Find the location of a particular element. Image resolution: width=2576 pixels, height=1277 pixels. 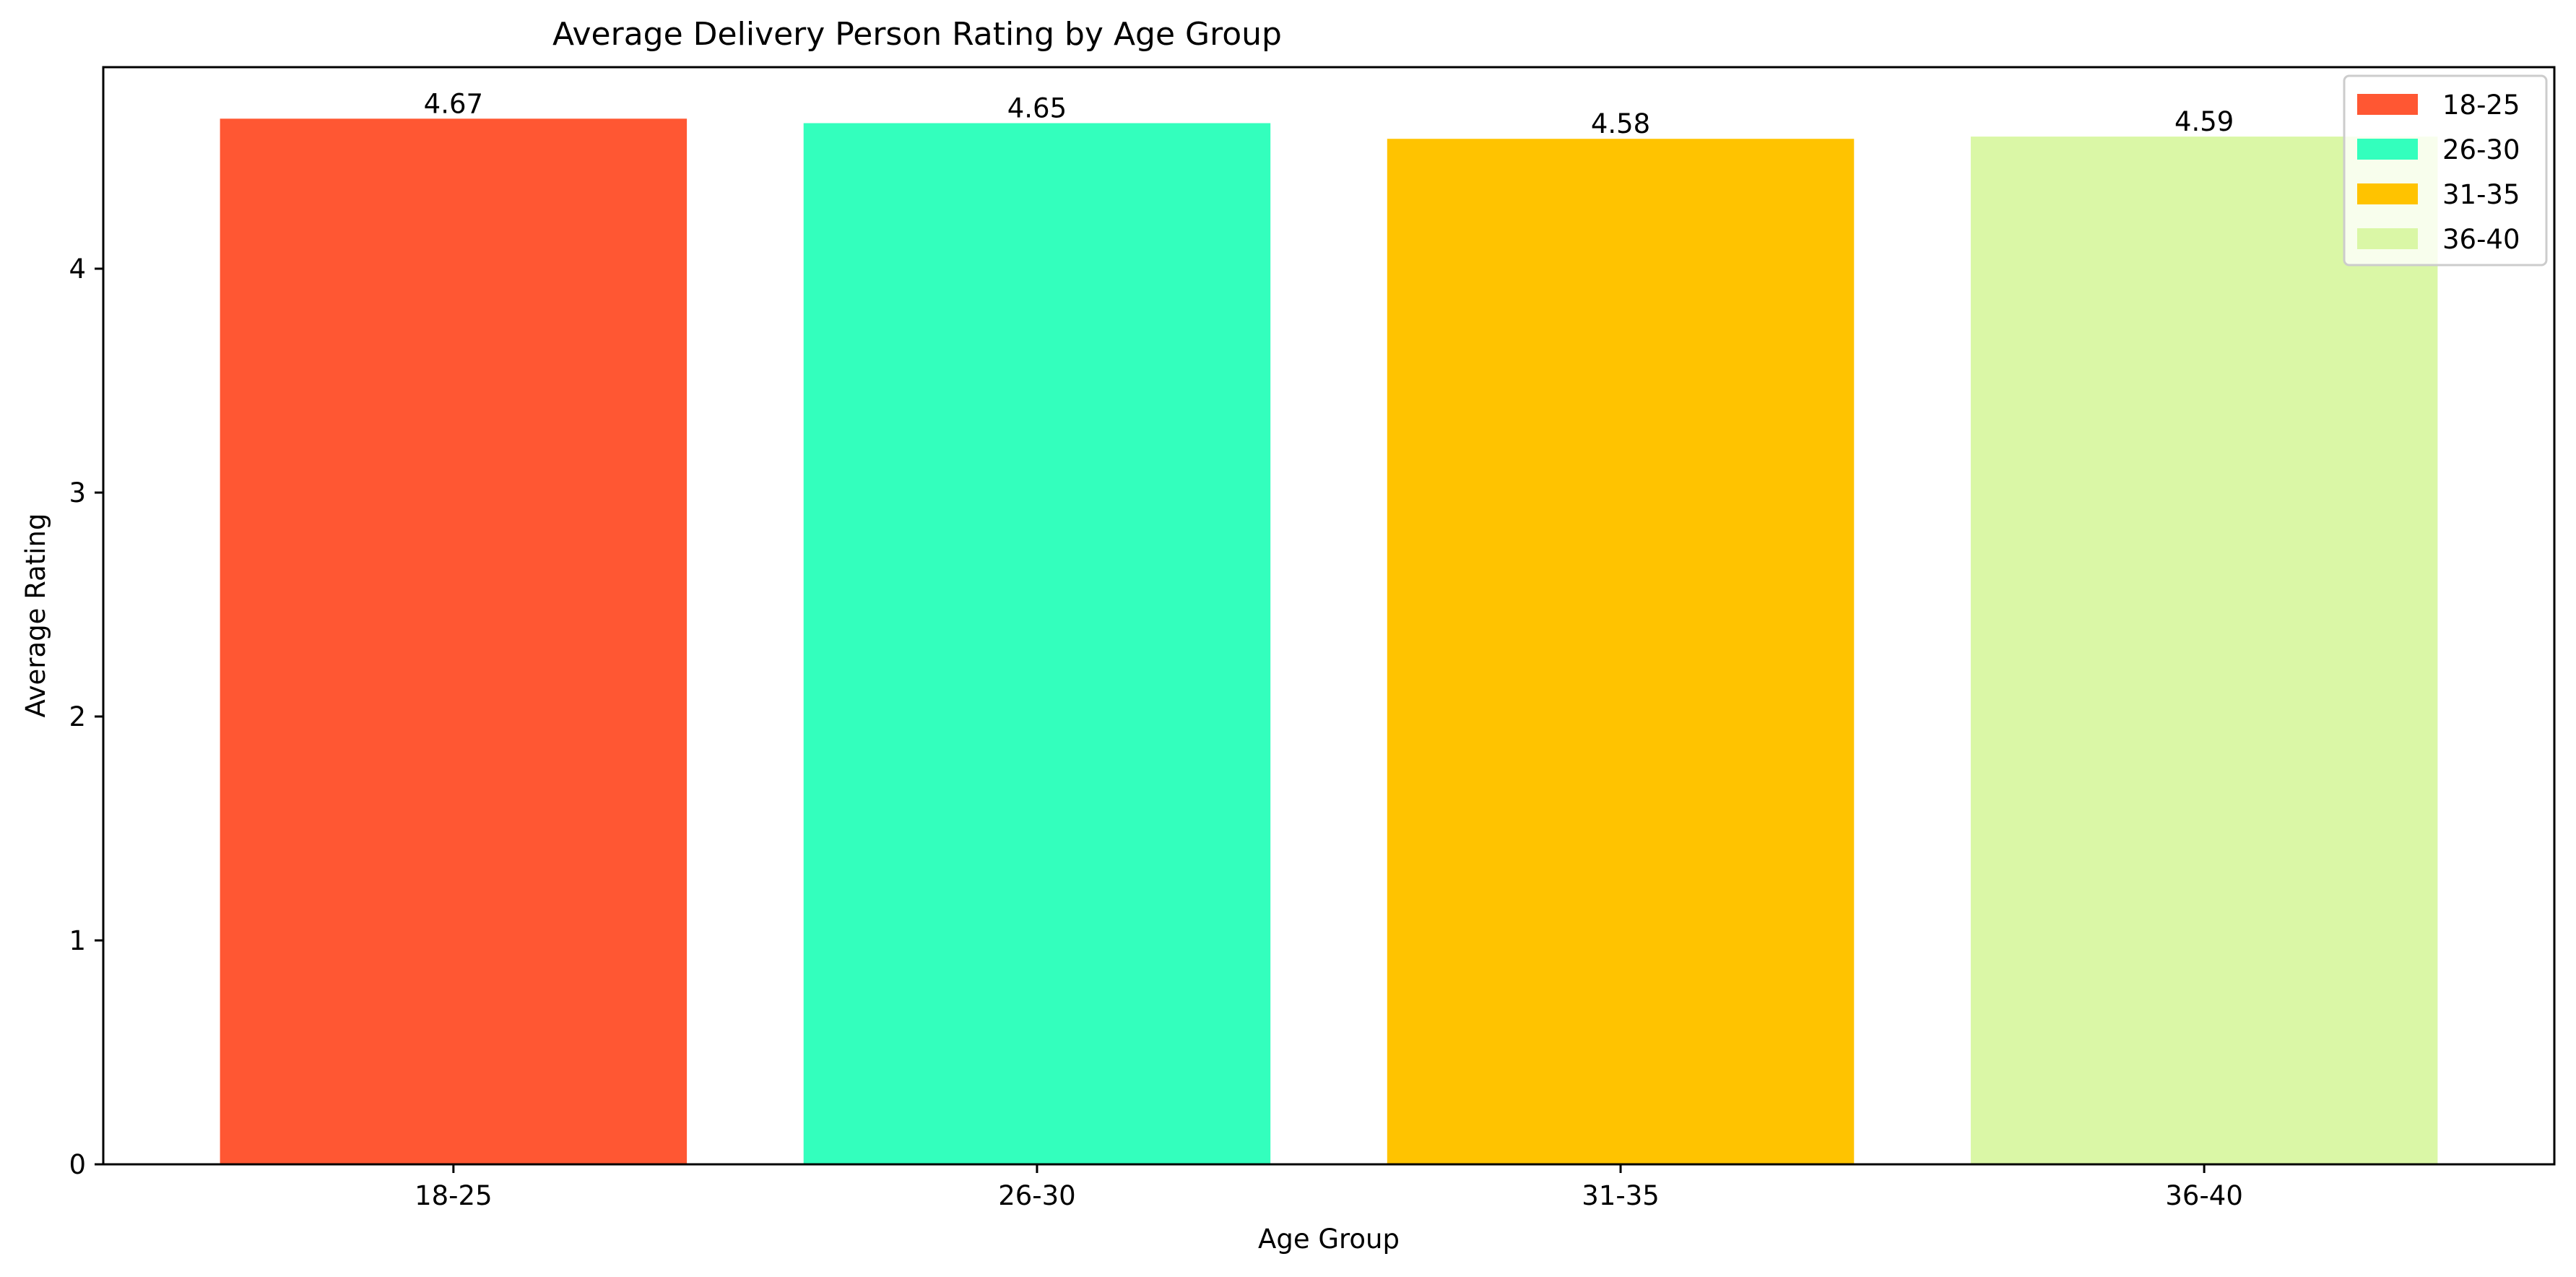

x-axis-label: Age Group is located at coordinates (1329, 1239).